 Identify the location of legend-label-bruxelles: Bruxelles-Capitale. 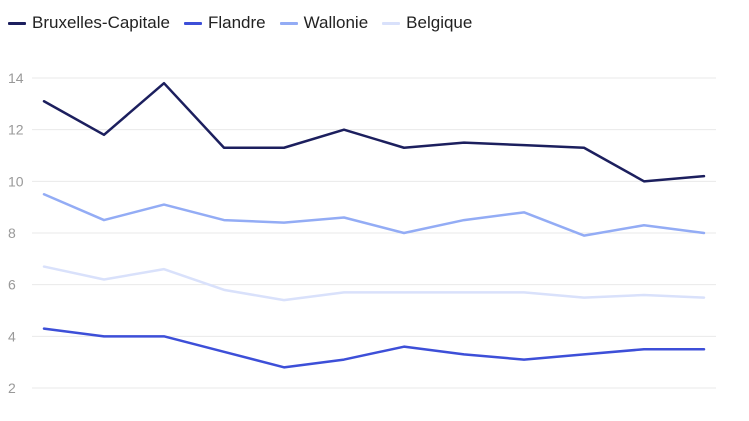
(101, 22).